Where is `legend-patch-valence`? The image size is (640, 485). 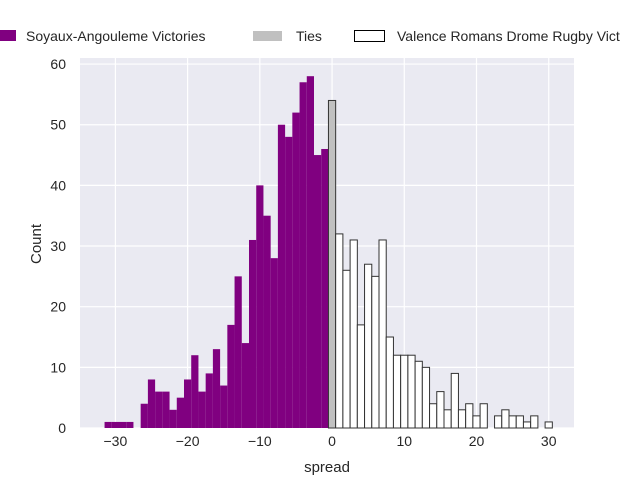
legend-patch-valence is located at coordinates (369, 36).